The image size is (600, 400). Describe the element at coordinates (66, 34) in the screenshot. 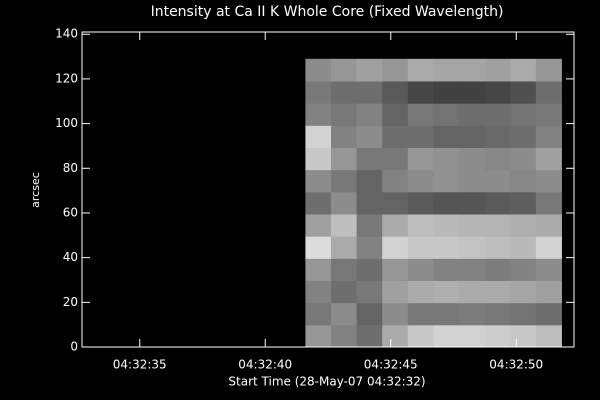

I see `y-tick-label: 140` at that location.